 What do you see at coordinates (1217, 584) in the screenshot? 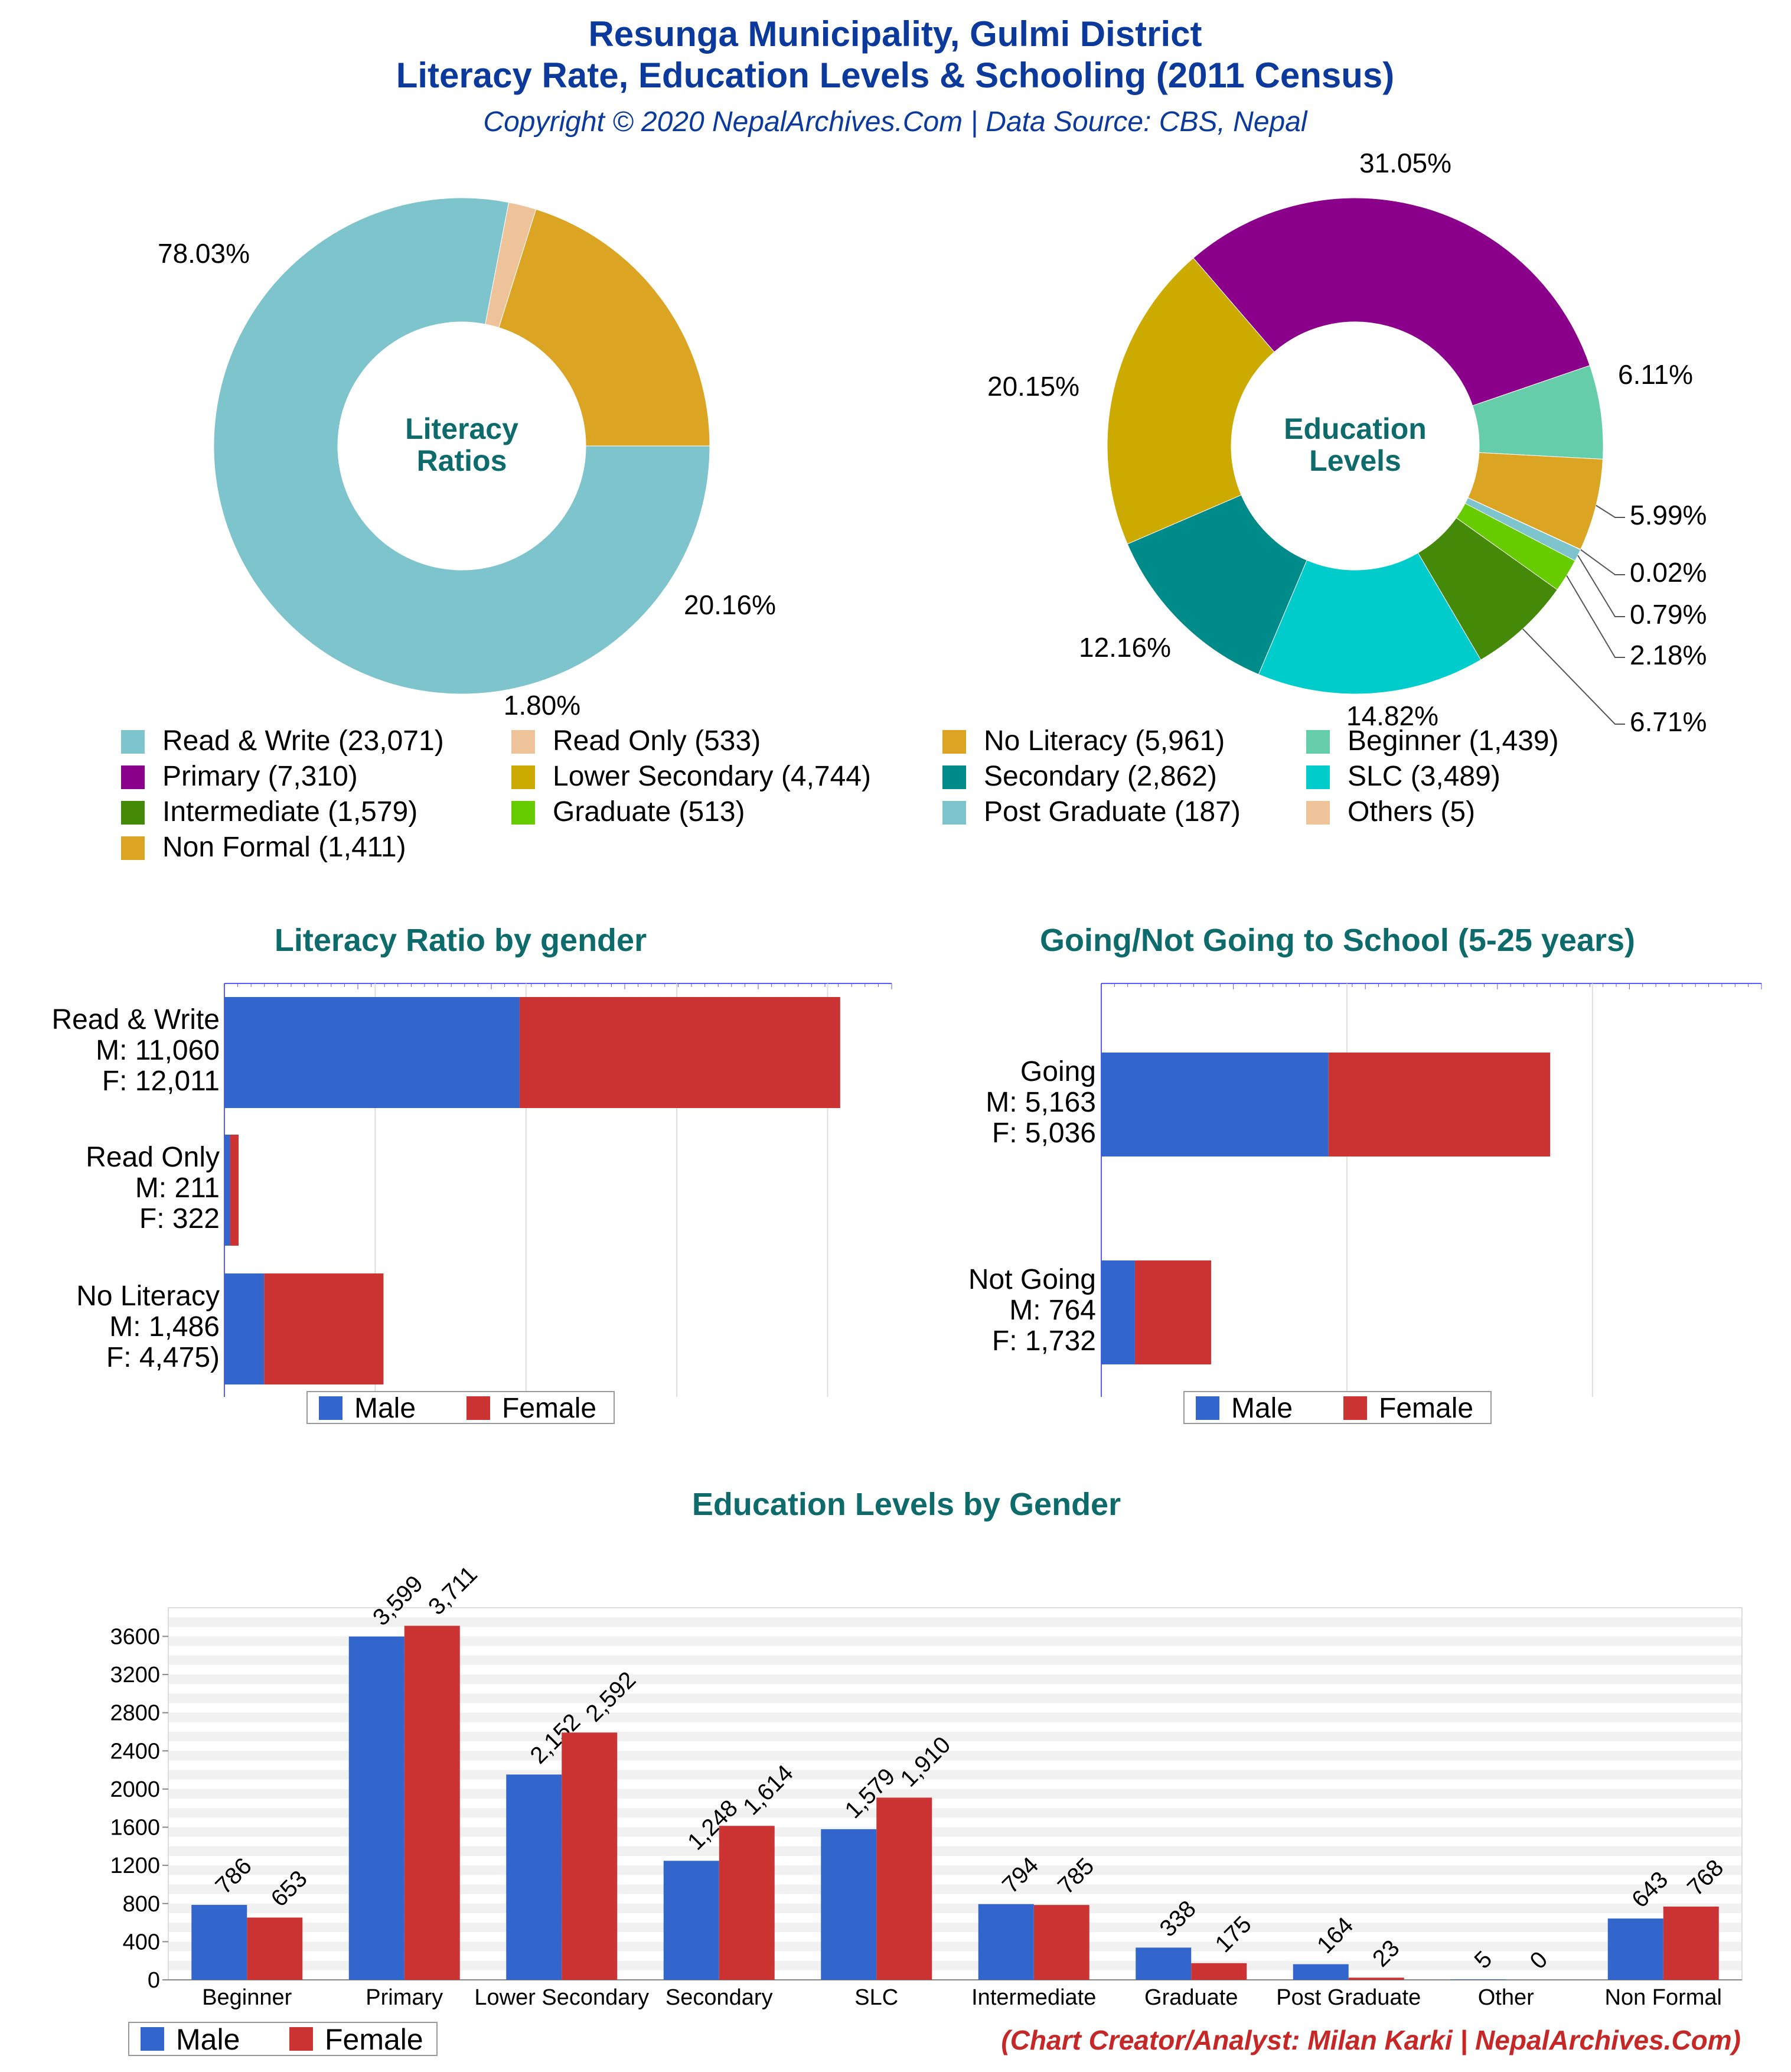
I see `donut-slice-secondary` at bounding box center [1217, 584].